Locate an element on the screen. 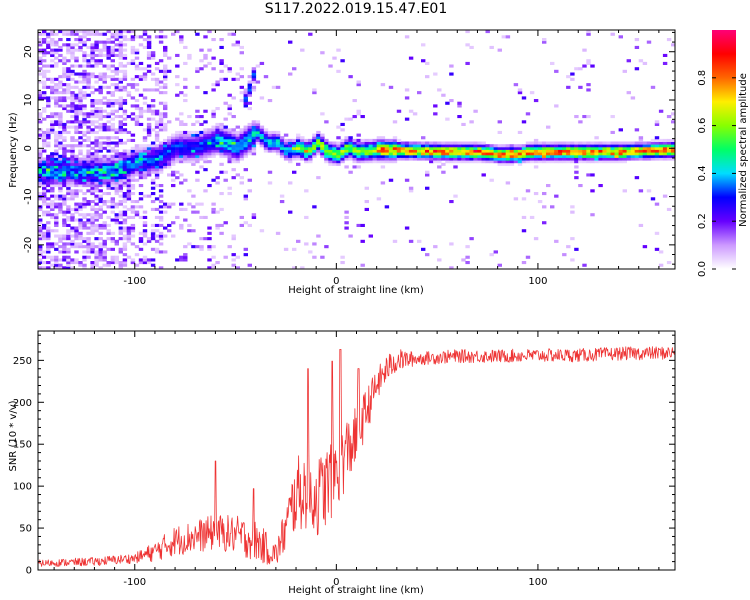  spectrogram-cell-2000 is located at coordinates (233, 138).